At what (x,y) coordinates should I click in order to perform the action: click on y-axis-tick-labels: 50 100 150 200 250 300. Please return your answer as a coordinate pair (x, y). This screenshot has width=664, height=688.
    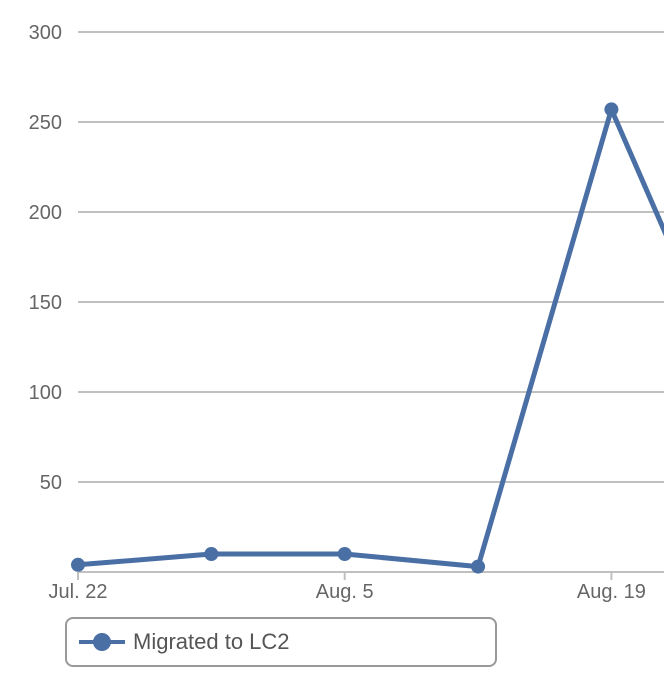
    Looking at the image, I should click on (45, 258).